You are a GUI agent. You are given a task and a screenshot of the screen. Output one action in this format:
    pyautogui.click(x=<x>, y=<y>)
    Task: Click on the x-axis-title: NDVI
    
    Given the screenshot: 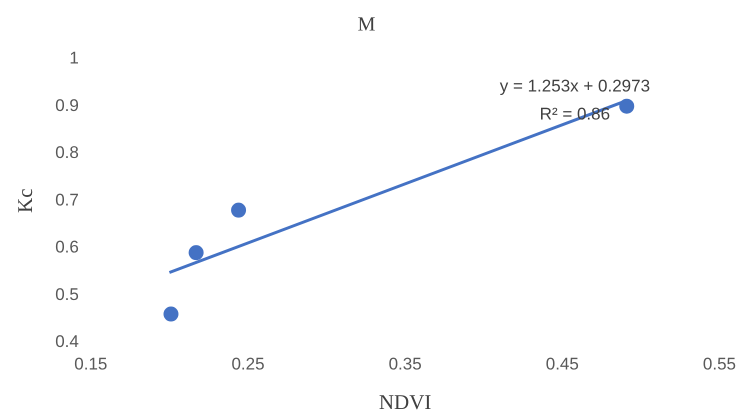 What is the action you would take?
    pyautogui.click(x=405, y=402)
    